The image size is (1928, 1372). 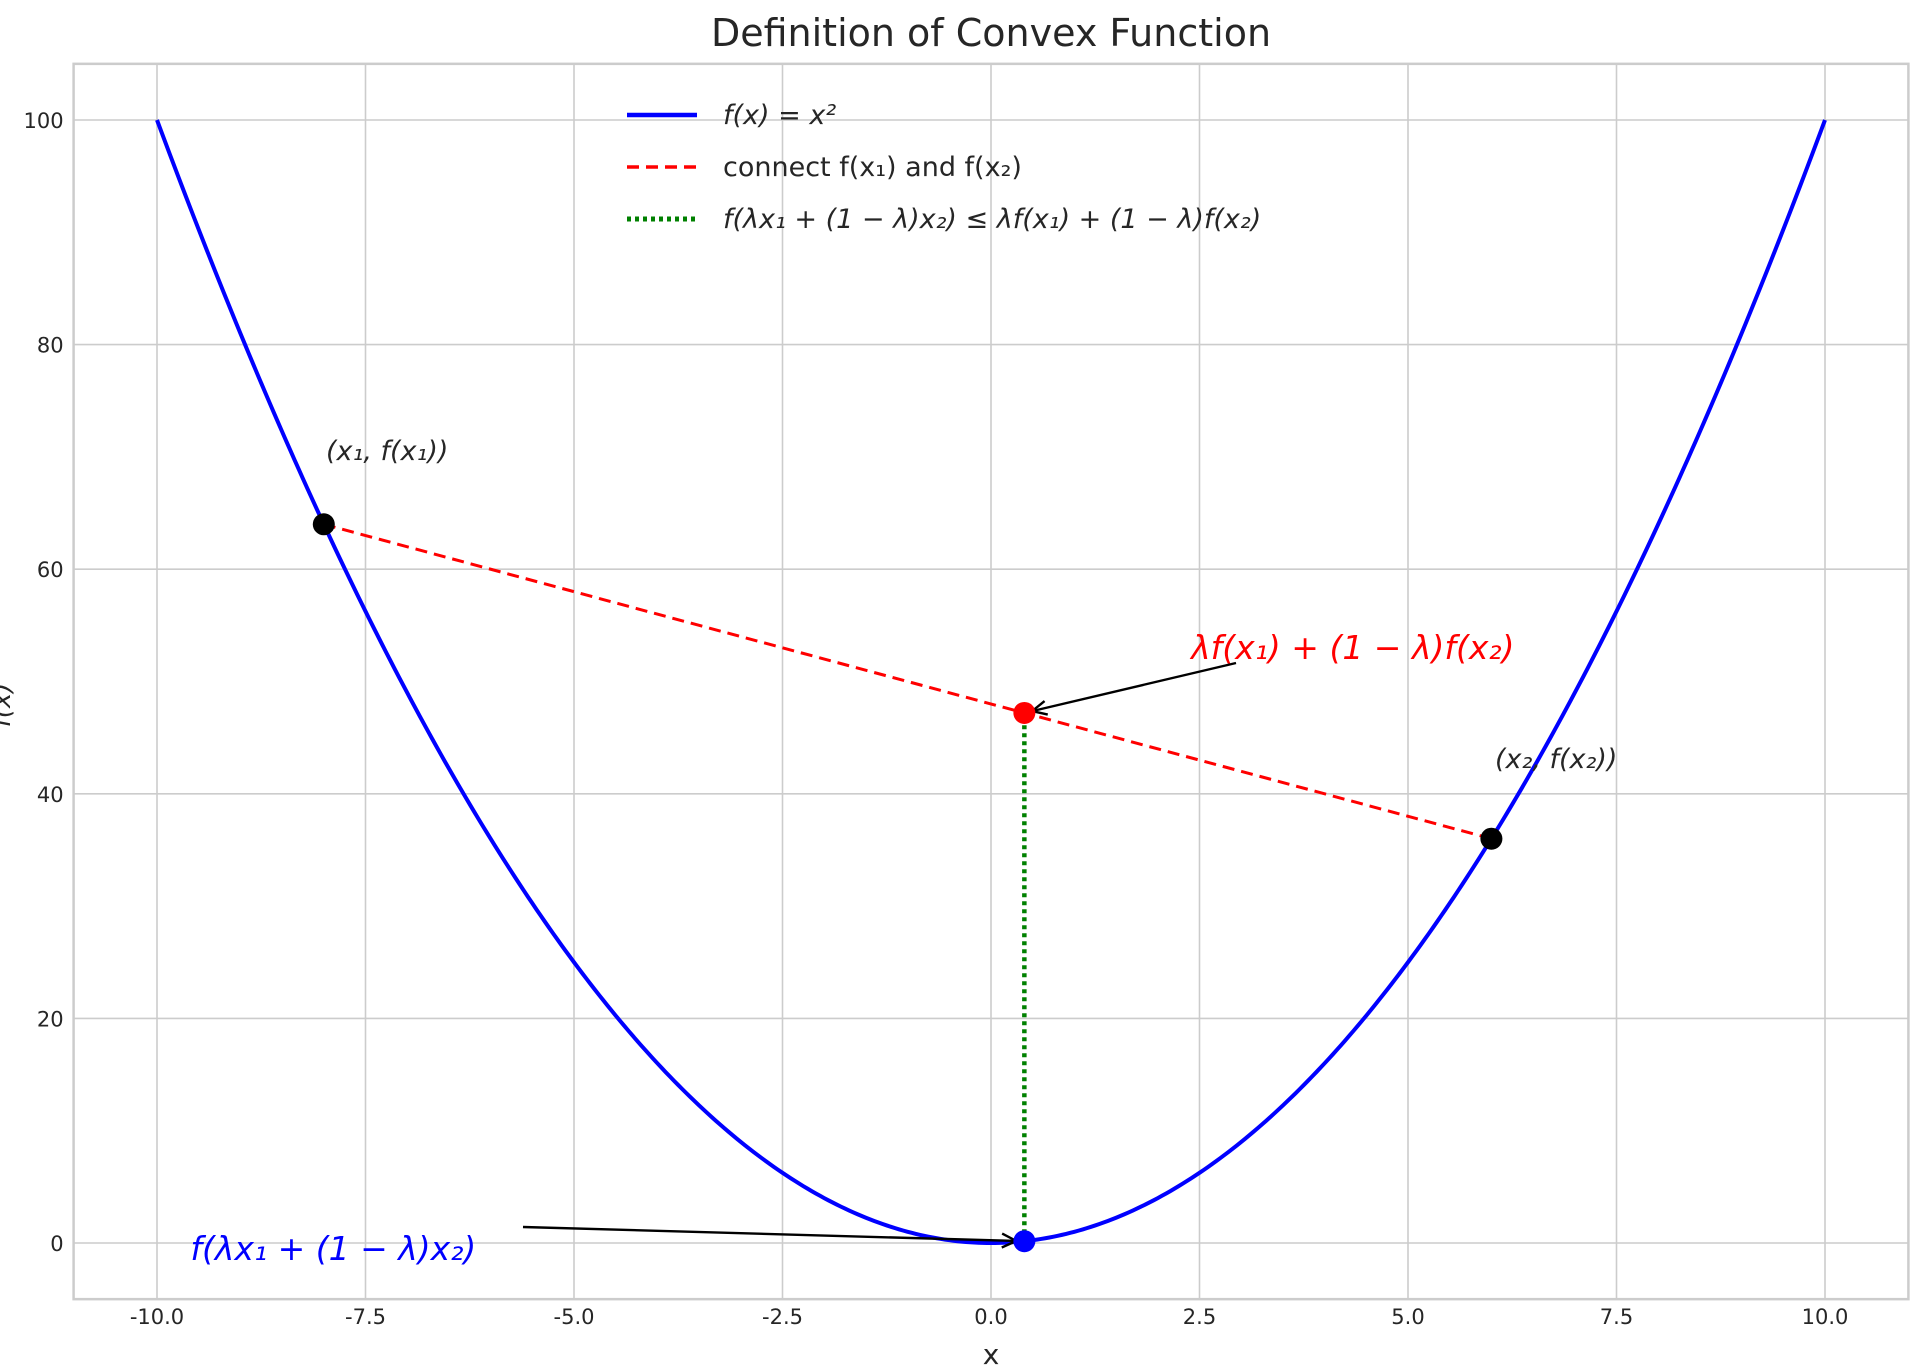 I want to click on annotation-label: f(λx₁ + (1 − λ)x₂), so click(x=333, y=1248).